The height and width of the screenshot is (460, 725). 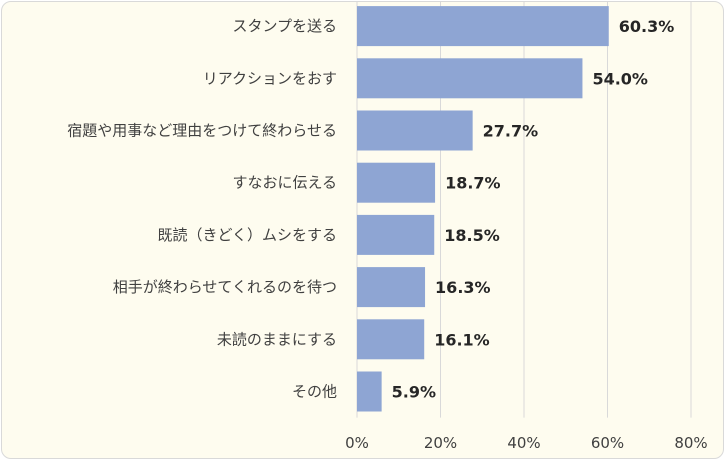 I want to click on x-tick-label: 60%, so click(x=607, y=443).